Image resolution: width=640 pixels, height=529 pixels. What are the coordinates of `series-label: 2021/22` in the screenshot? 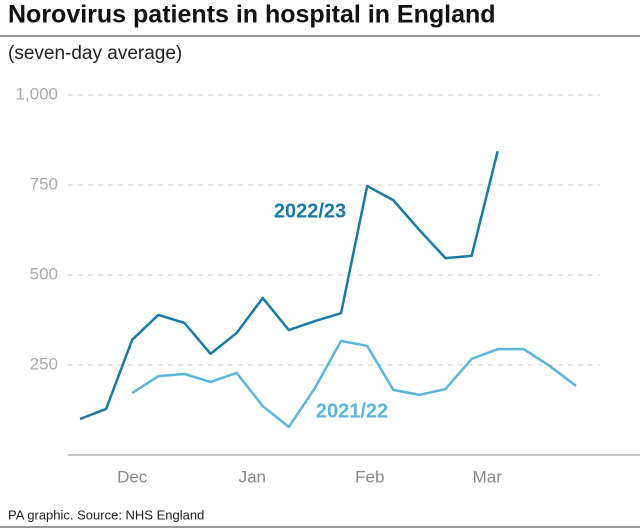 It's located at (352, 411).